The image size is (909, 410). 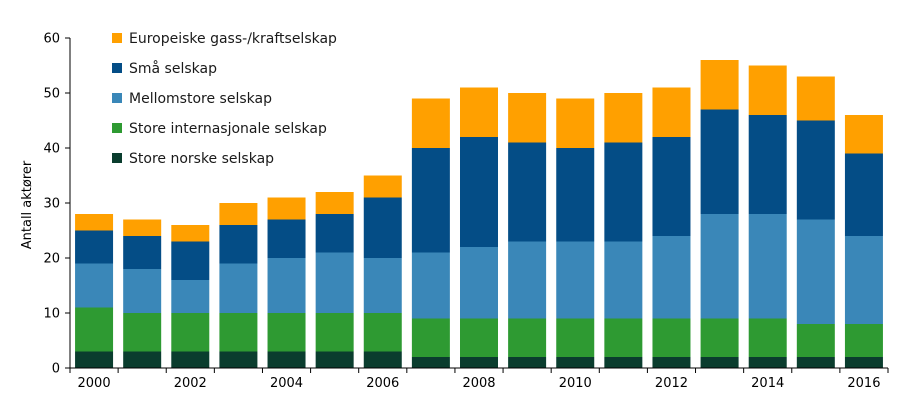 What do you see at coordinates (233, 39) in the screenshot?
I see `legend-label: Europeiske gass-/kraftselskap` at bounding box center [233, 39].